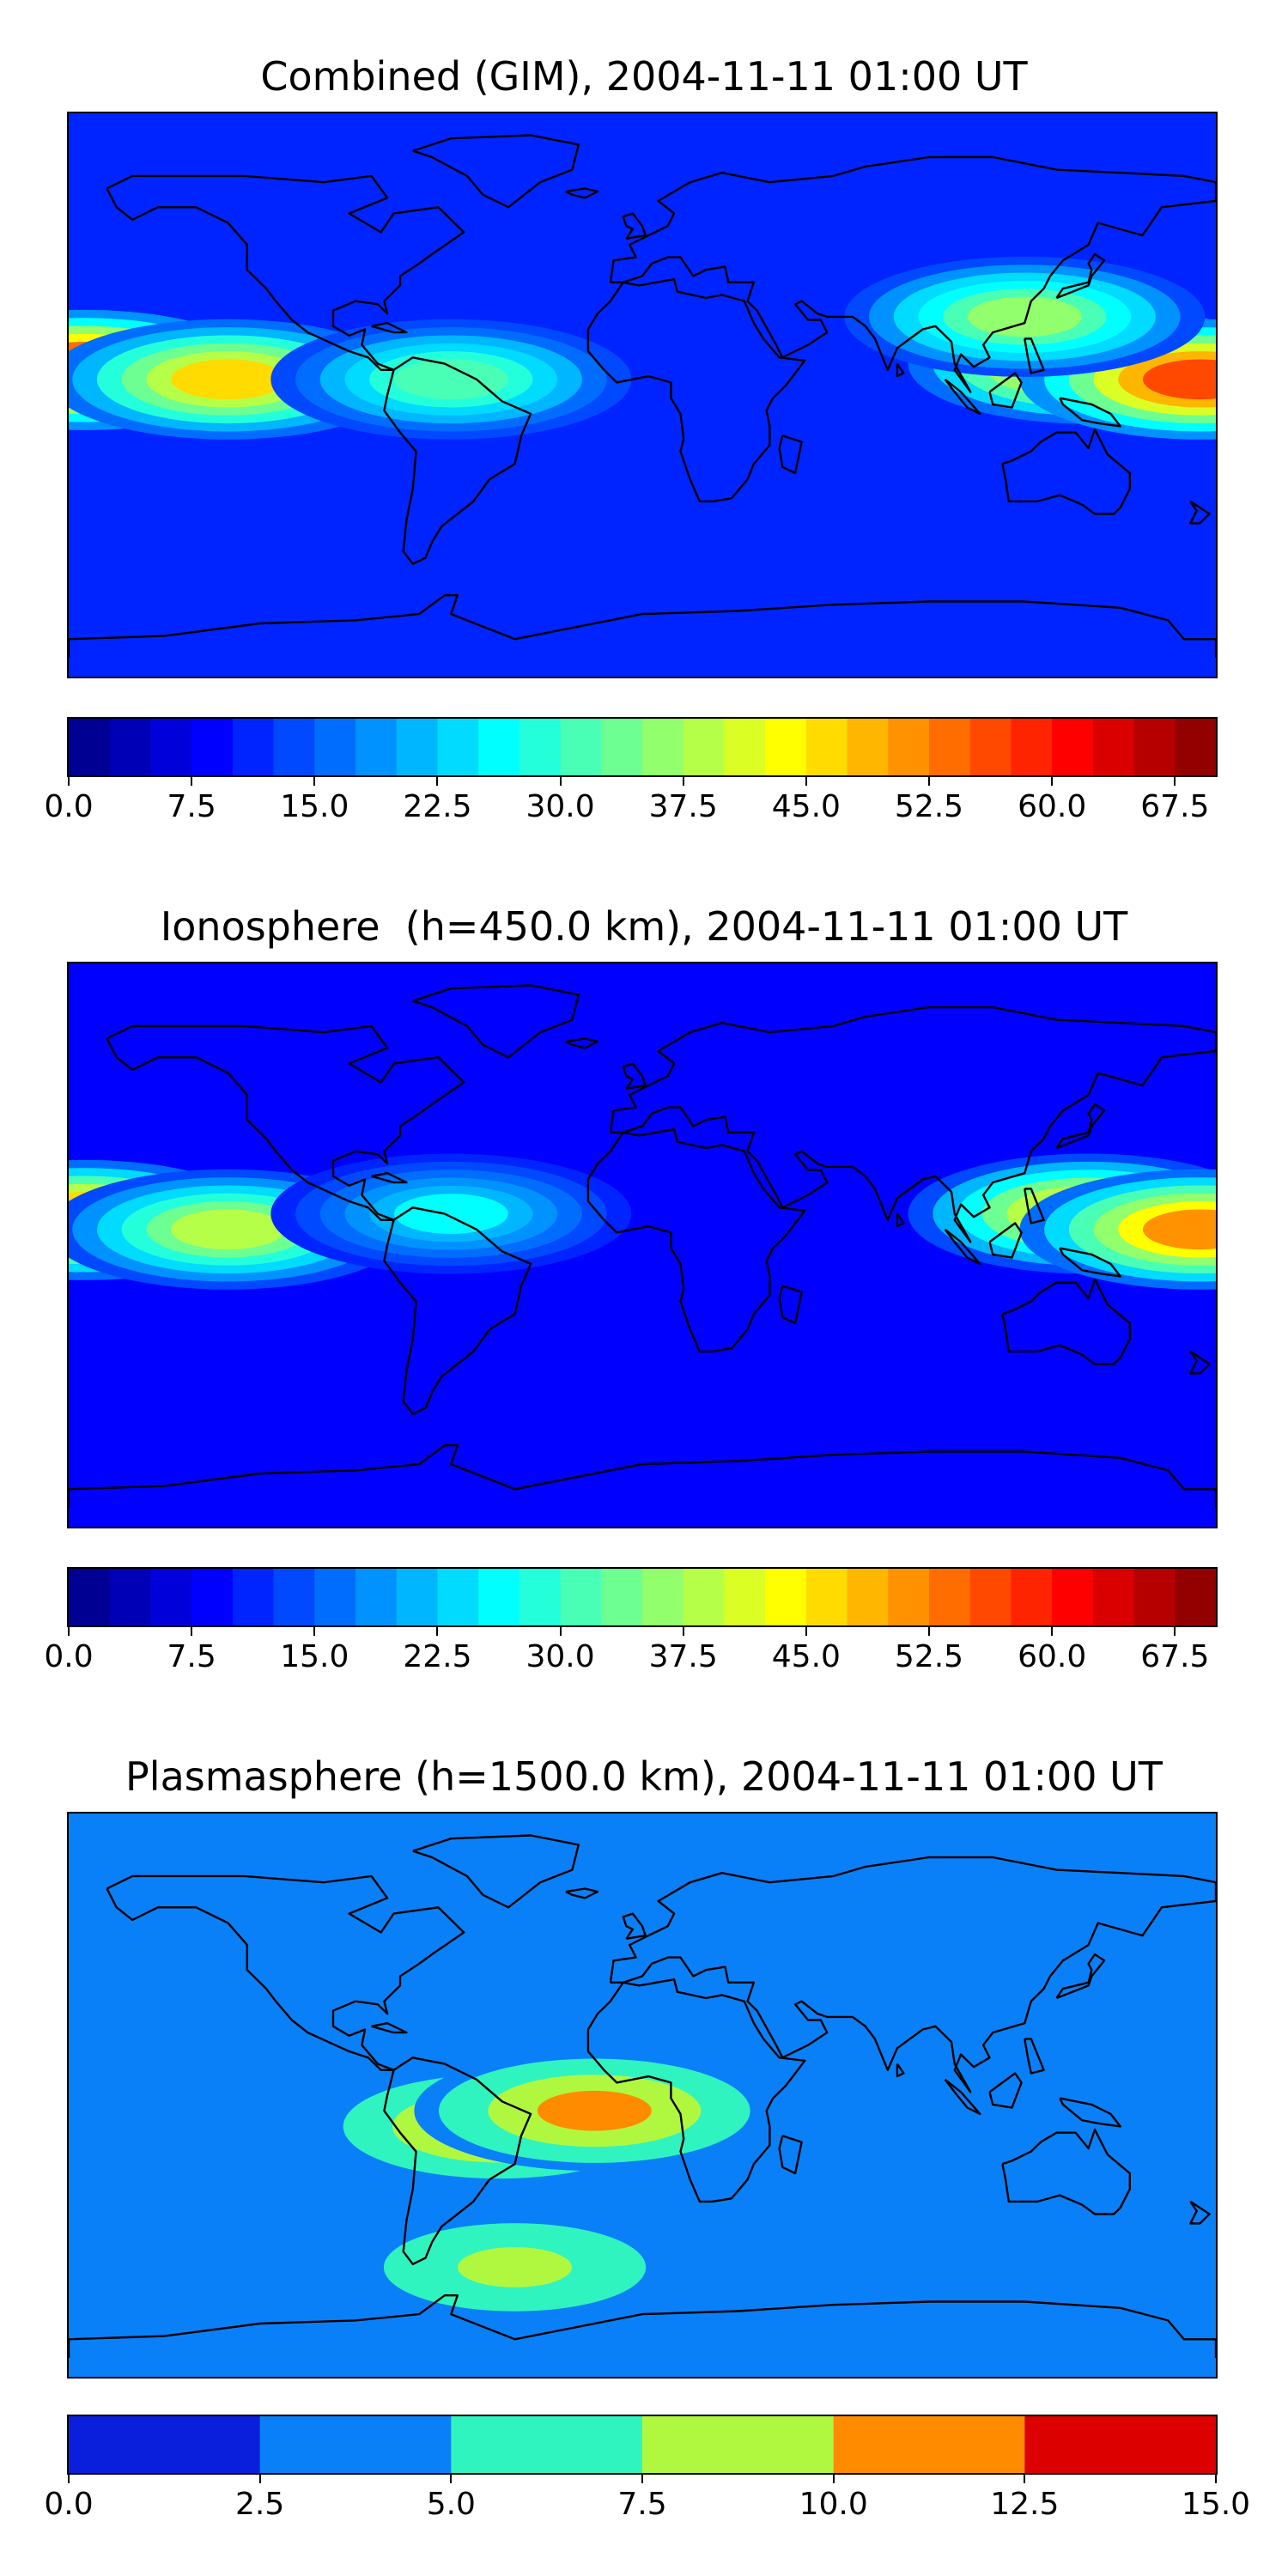  I want to click on coastline-sumatra, so click(962, 2097).